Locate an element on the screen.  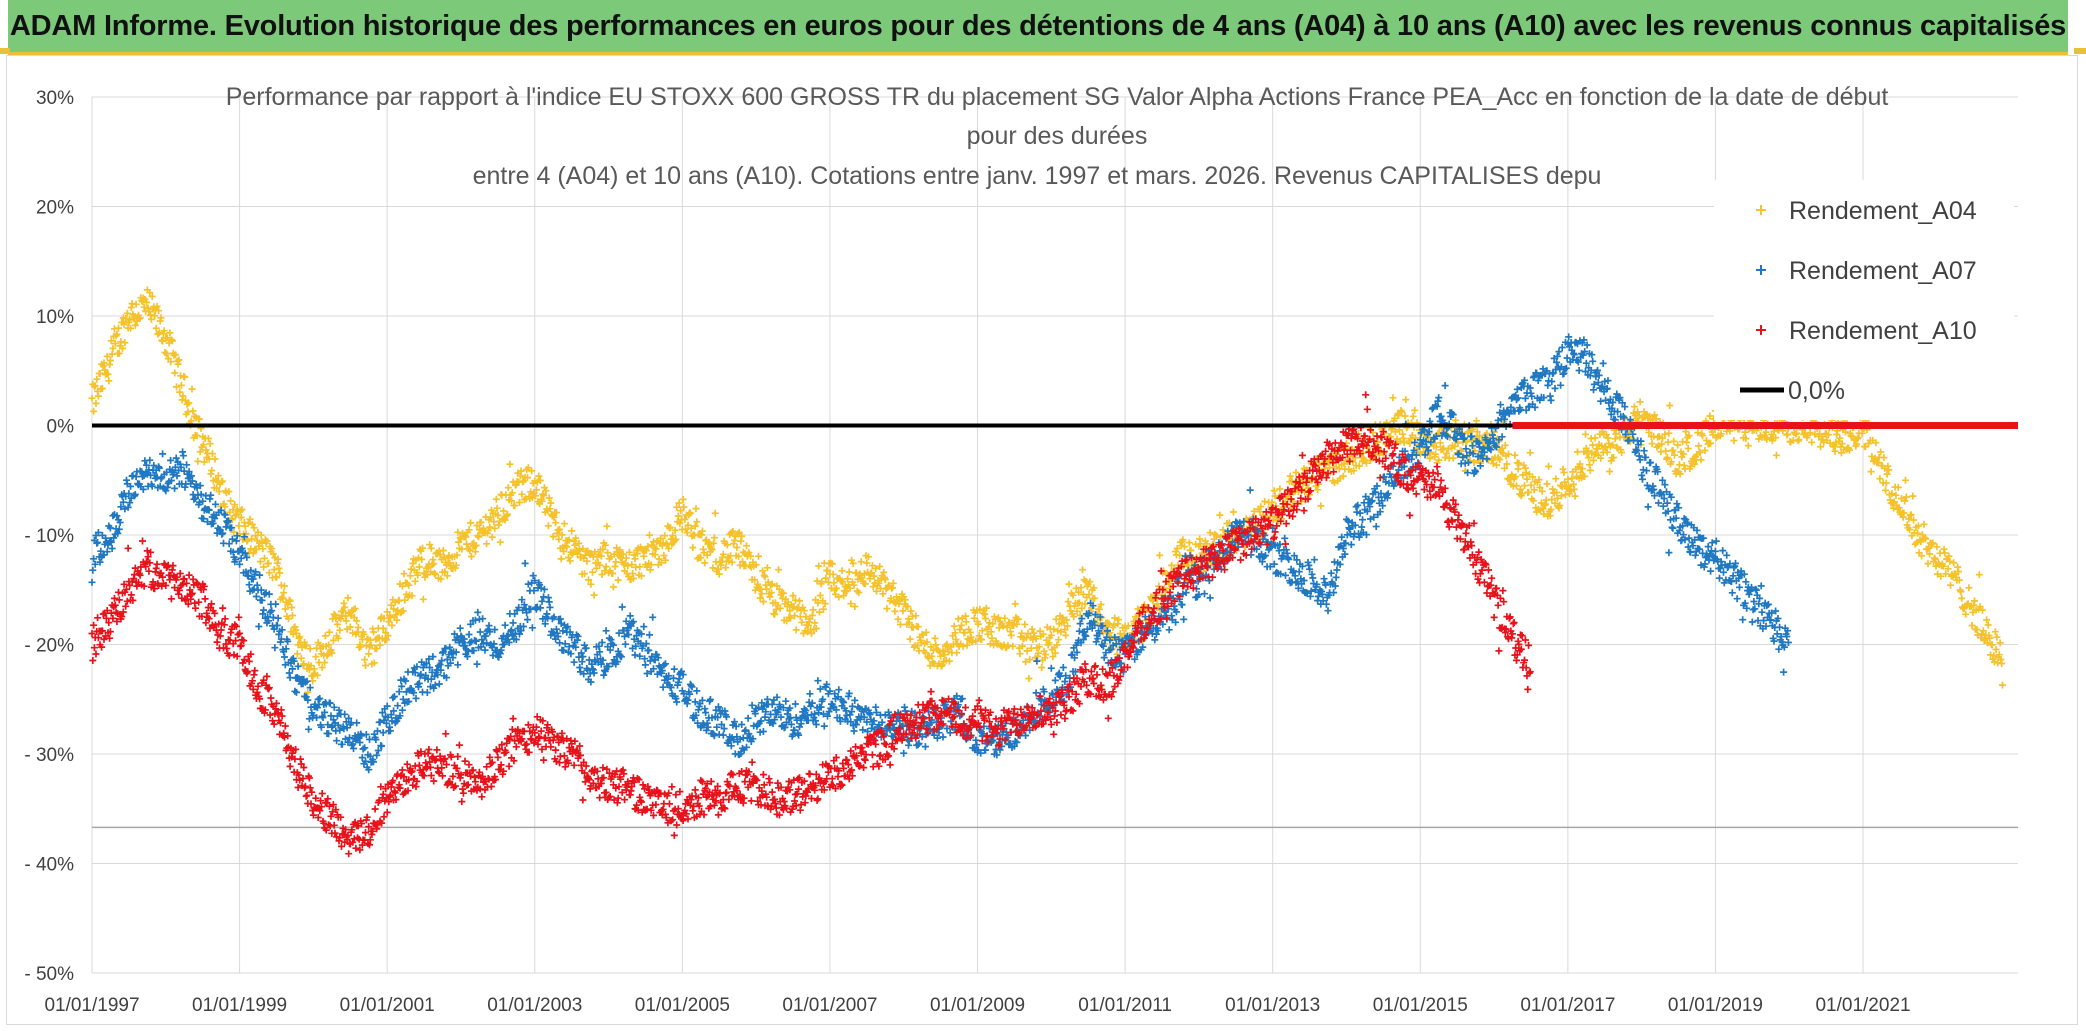
y-tick-label: 20% is located at coordinates (55, 208).